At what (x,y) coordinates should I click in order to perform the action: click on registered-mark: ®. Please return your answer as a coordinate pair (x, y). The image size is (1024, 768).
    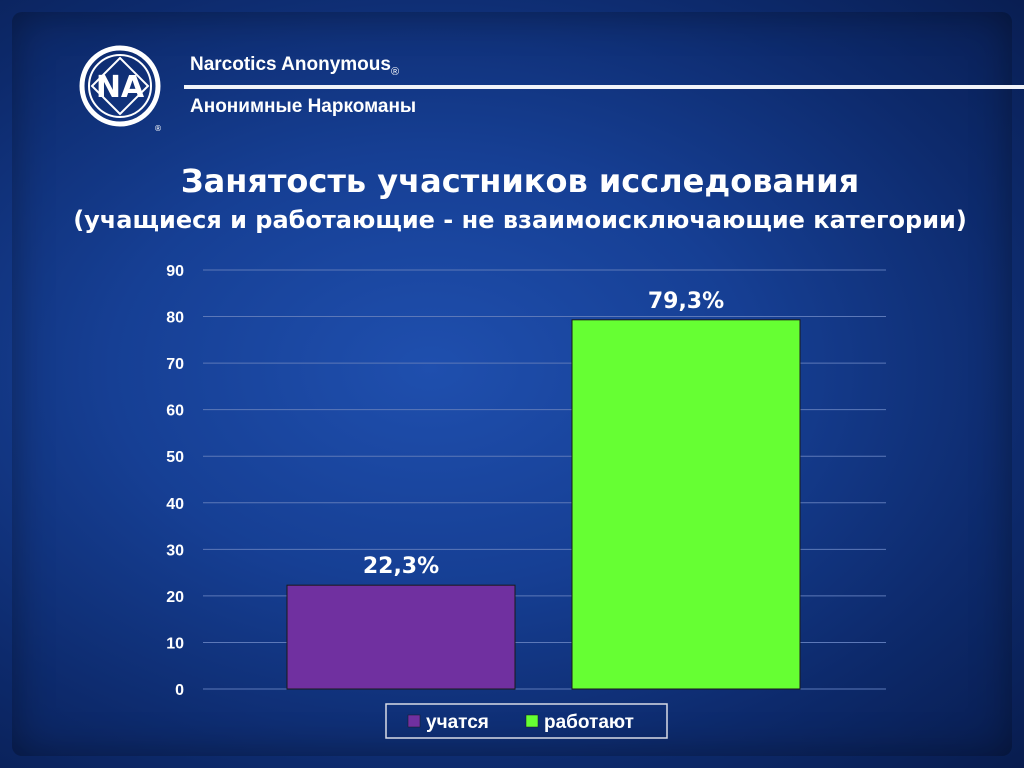
    Looking at the image, I should click on (395, 71).